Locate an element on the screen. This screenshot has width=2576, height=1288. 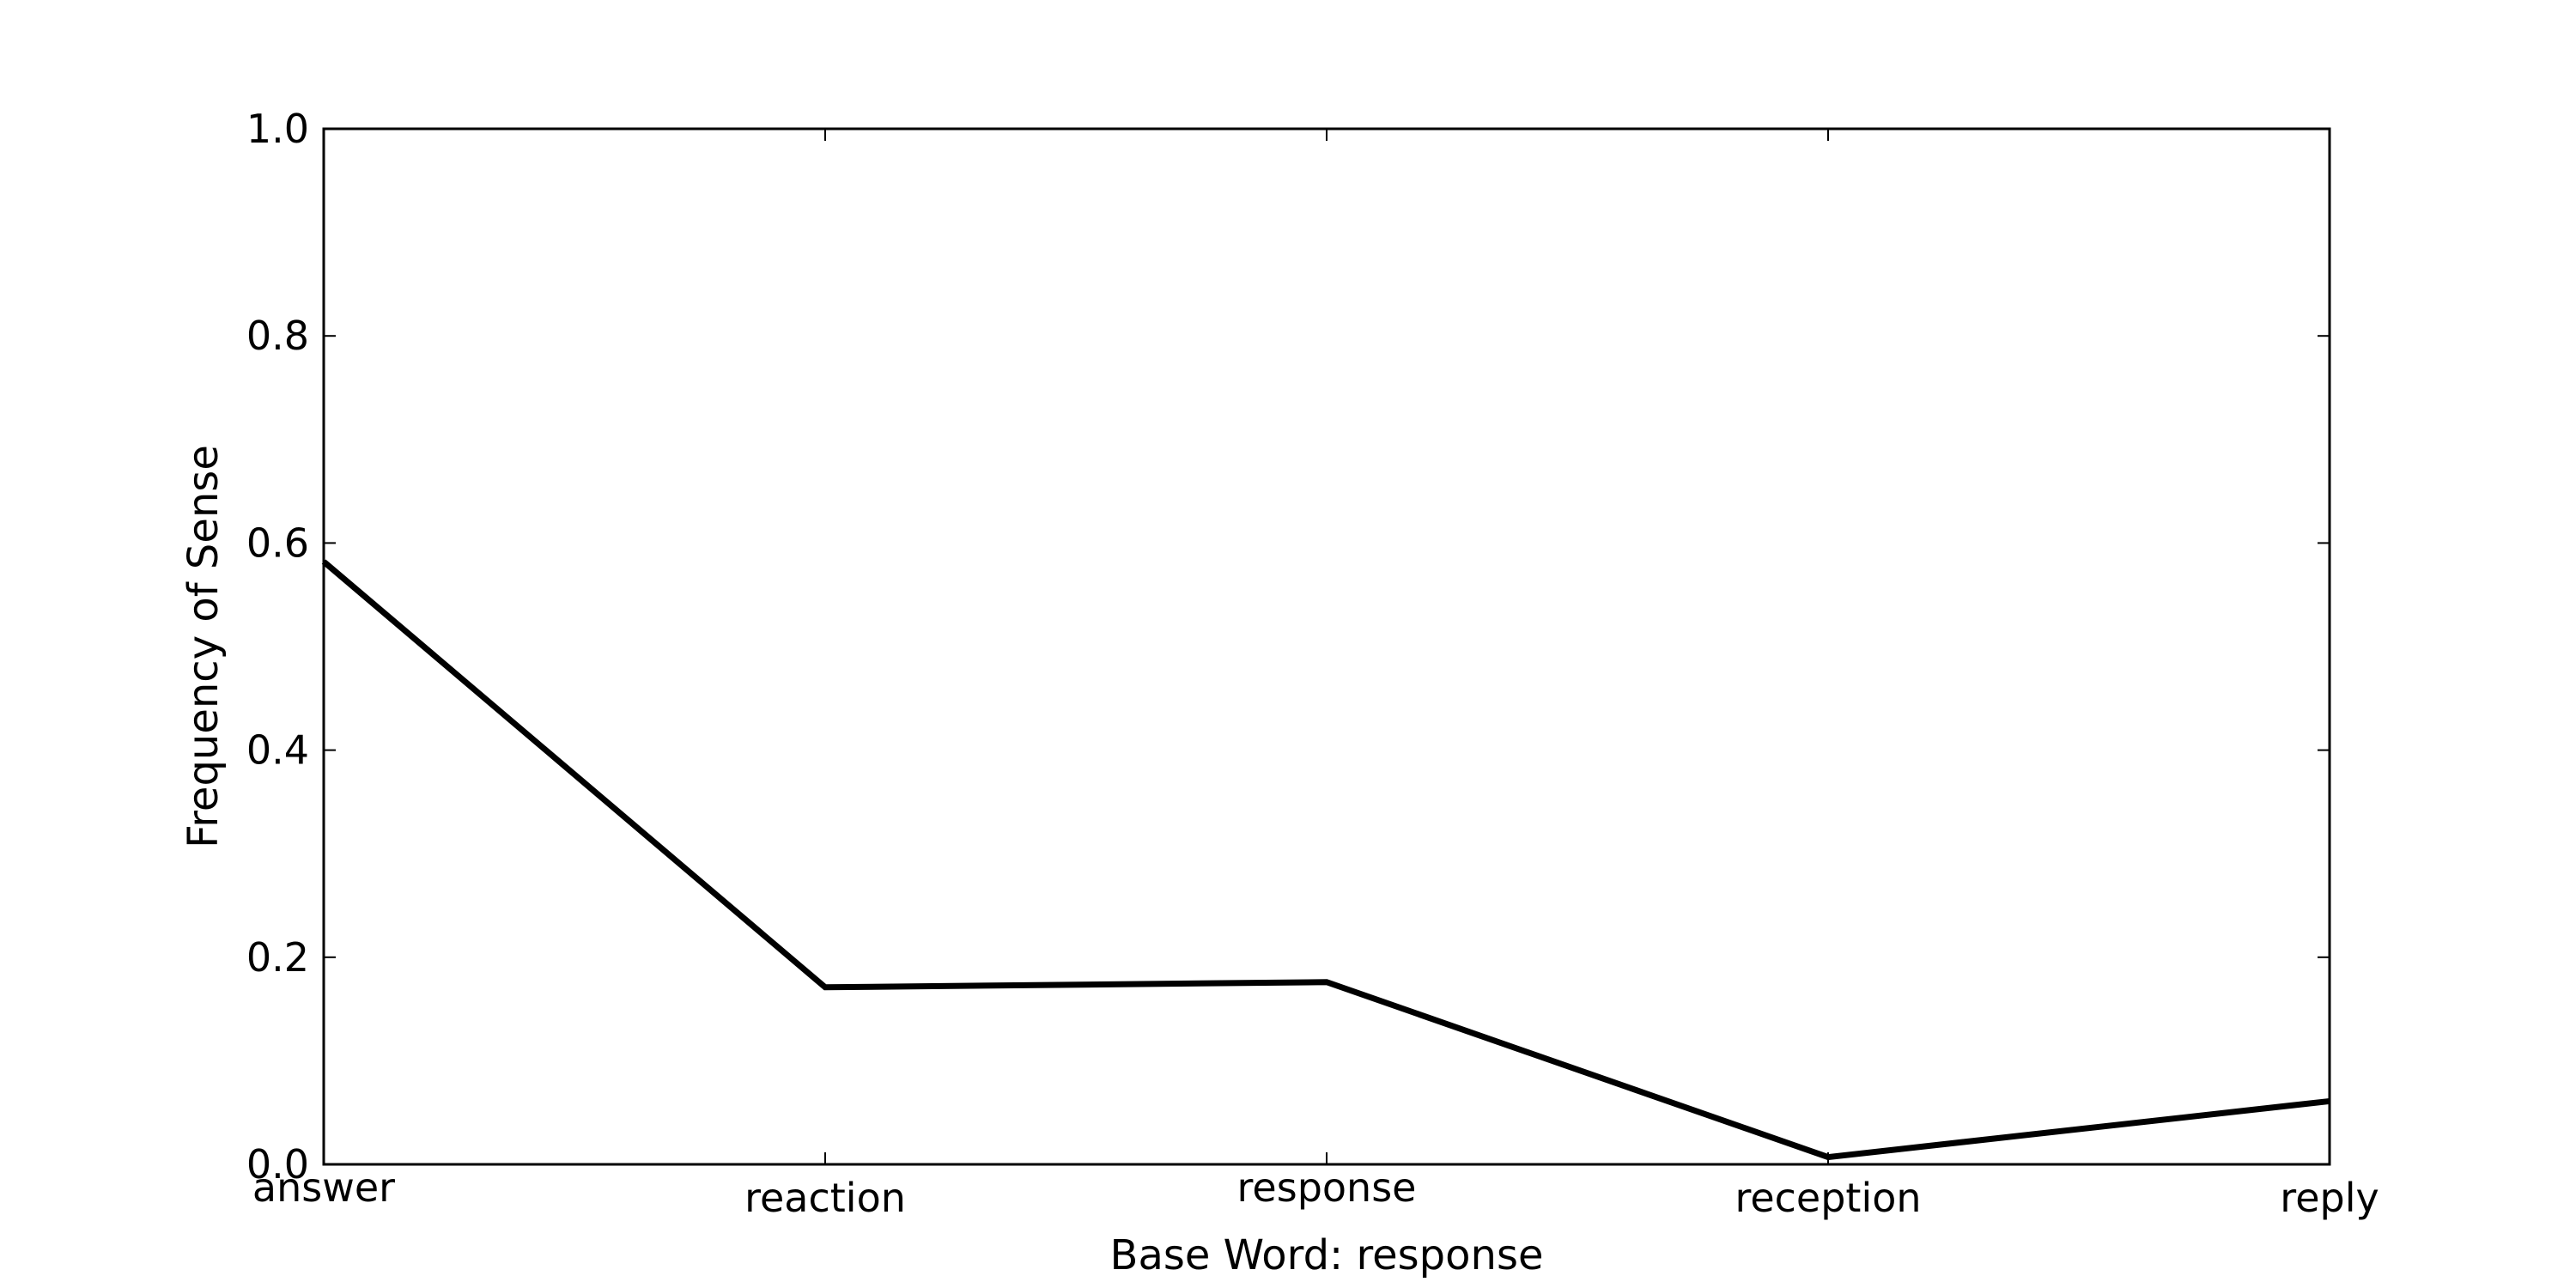
x-tick-label: response is located at coordinates (1327, 1188).